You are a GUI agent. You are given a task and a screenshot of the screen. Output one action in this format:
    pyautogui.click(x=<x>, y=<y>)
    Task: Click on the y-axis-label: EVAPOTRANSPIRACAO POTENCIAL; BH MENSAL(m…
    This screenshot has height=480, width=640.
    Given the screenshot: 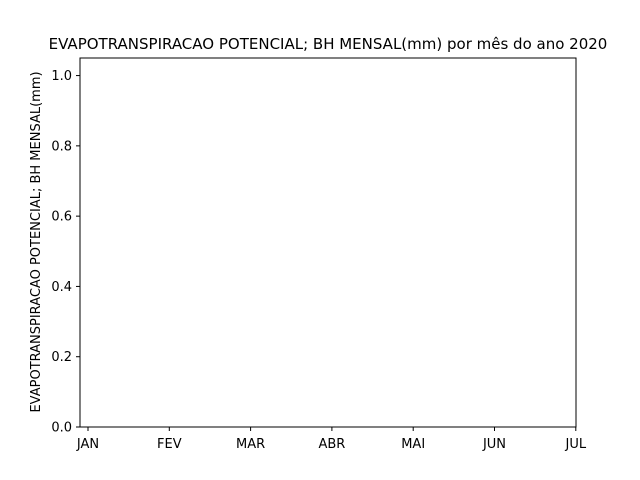 What is the action you would take?
    pyautogui.click(x=36, y=241)
    